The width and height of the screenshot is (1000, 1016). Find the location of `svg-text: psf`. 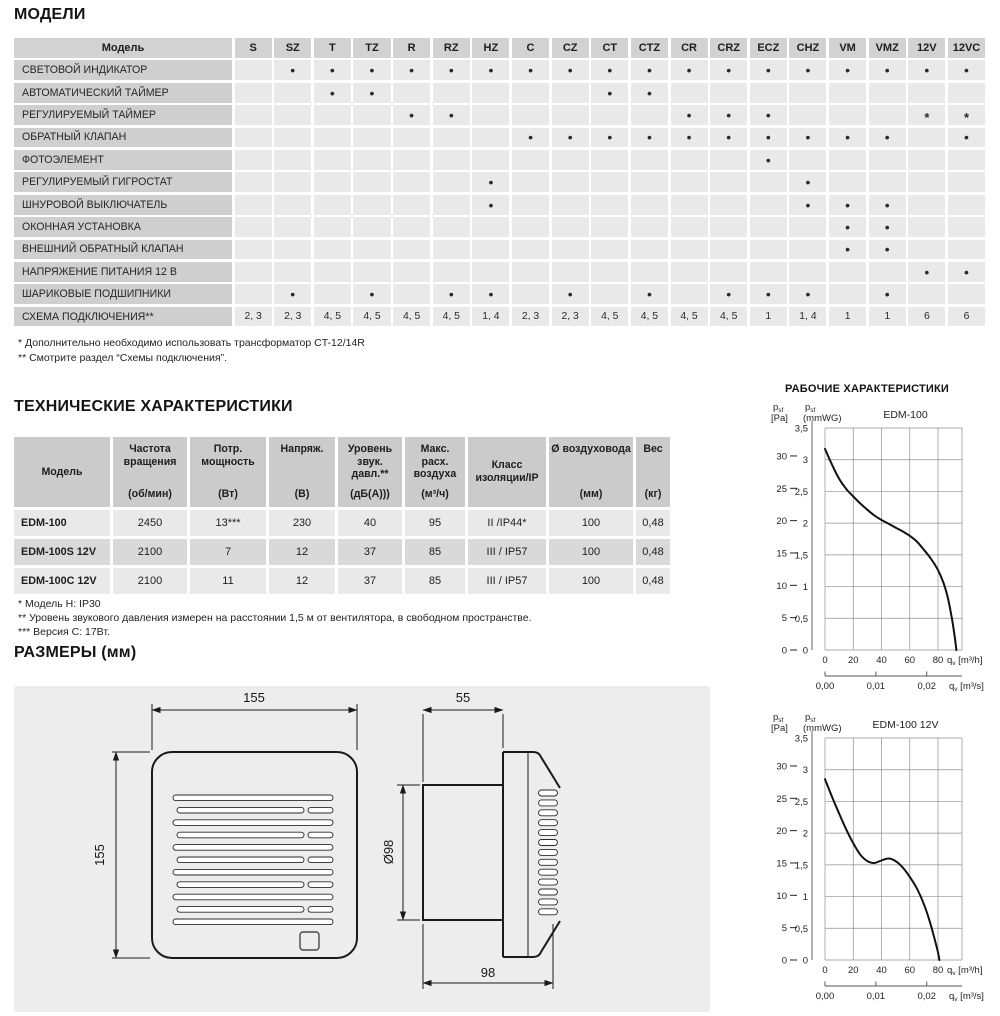

svg-text: psf is located at coordinates (810, 408).